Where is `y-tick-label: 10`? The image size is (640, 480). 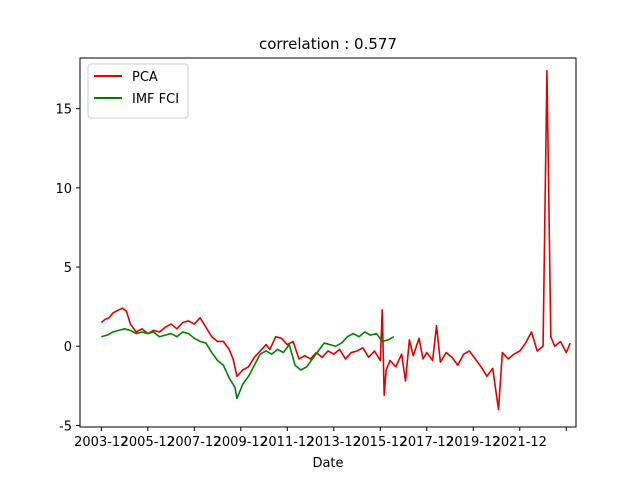 y-tick-label: 10 is located at coordinates (63, 189).